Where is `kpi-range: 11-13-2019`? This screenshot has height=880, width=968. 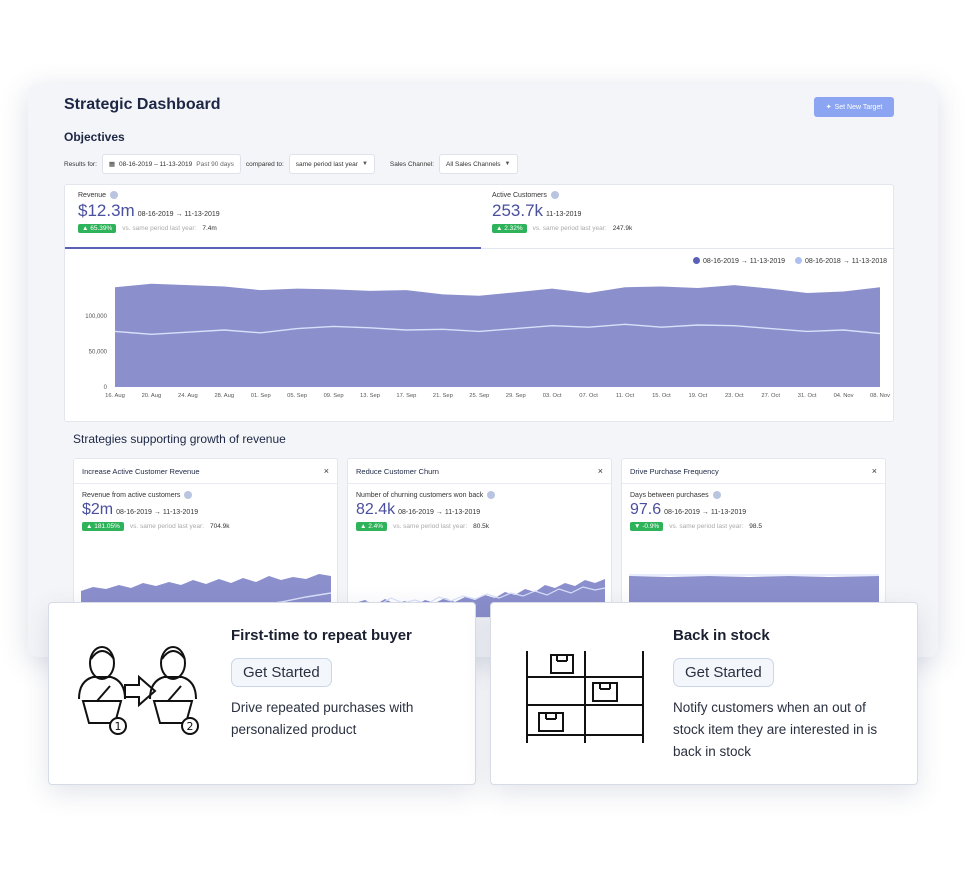
kpi-range: 11-13-2019 is located at coordinates (564, 214).